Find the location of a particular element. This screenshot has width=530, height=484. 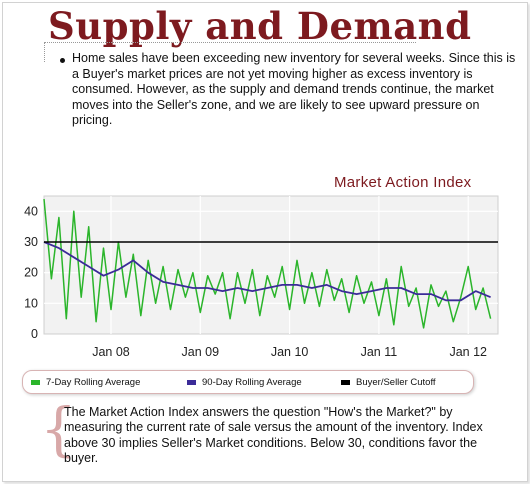

bullet-icon is located at coordinates (62, 60).